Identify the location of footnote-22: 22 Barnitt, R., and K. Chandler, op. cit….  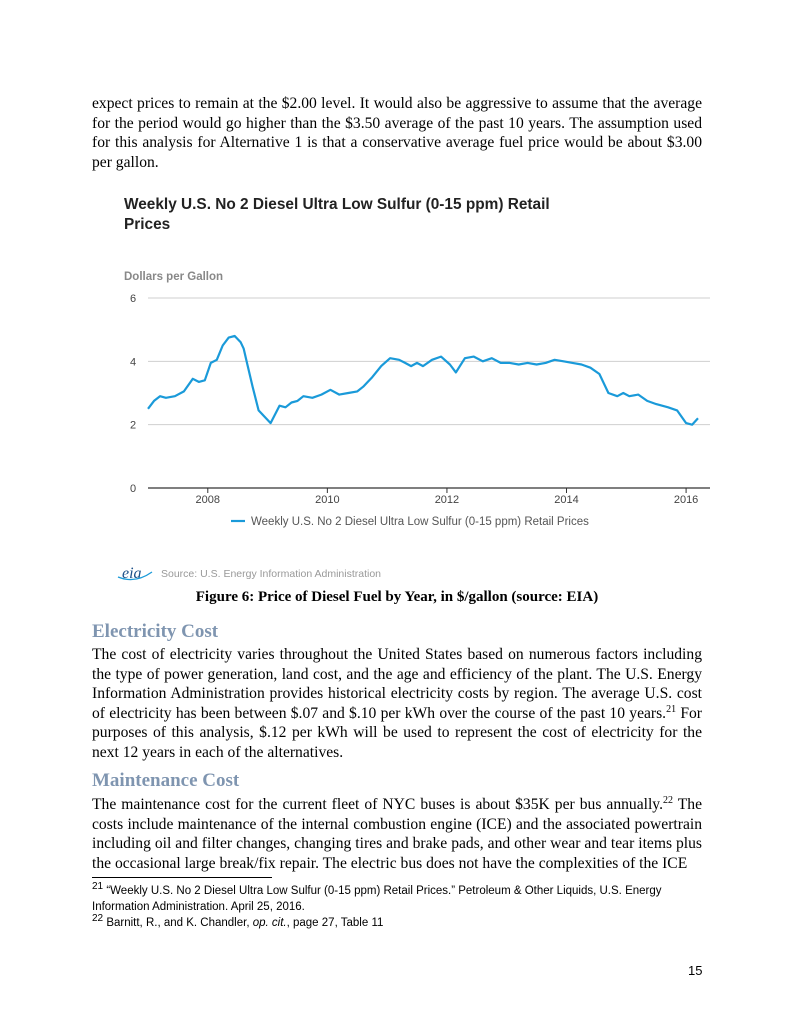
(397, 922).